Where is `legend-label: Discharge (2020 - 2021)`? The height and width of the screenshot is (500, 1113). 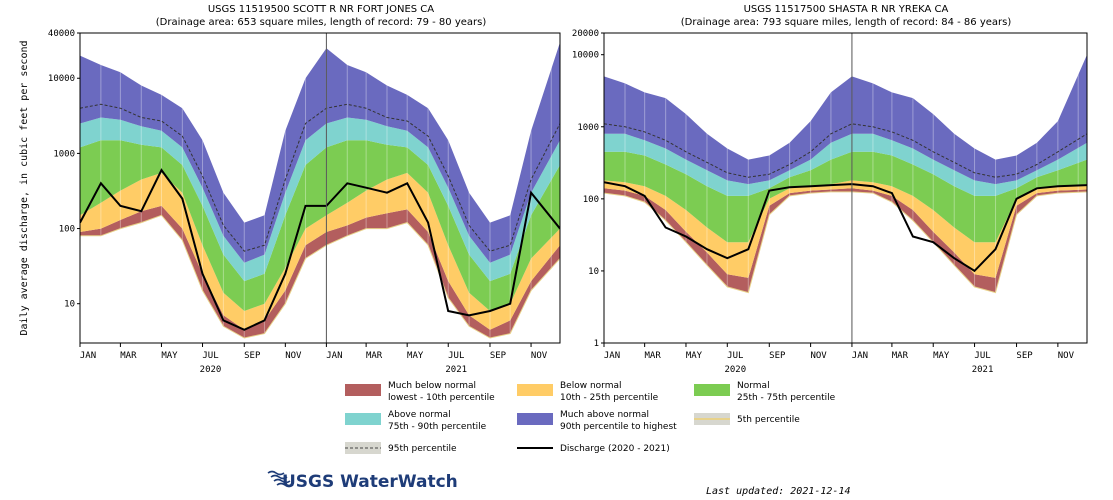
legend-label: Discharge (2020 - 2021) is located at coordinates (615, 449).